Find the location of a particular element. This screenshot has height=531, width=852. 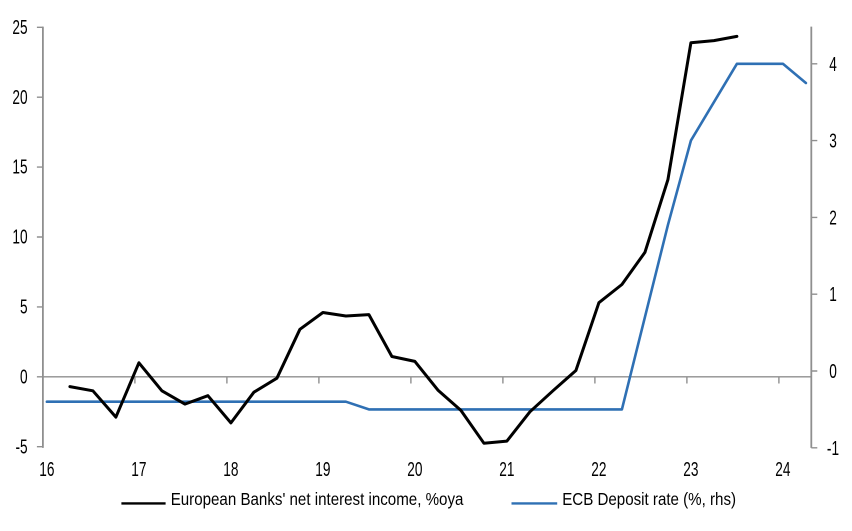

svg-text: 21 is located at coordinates (506, 469).